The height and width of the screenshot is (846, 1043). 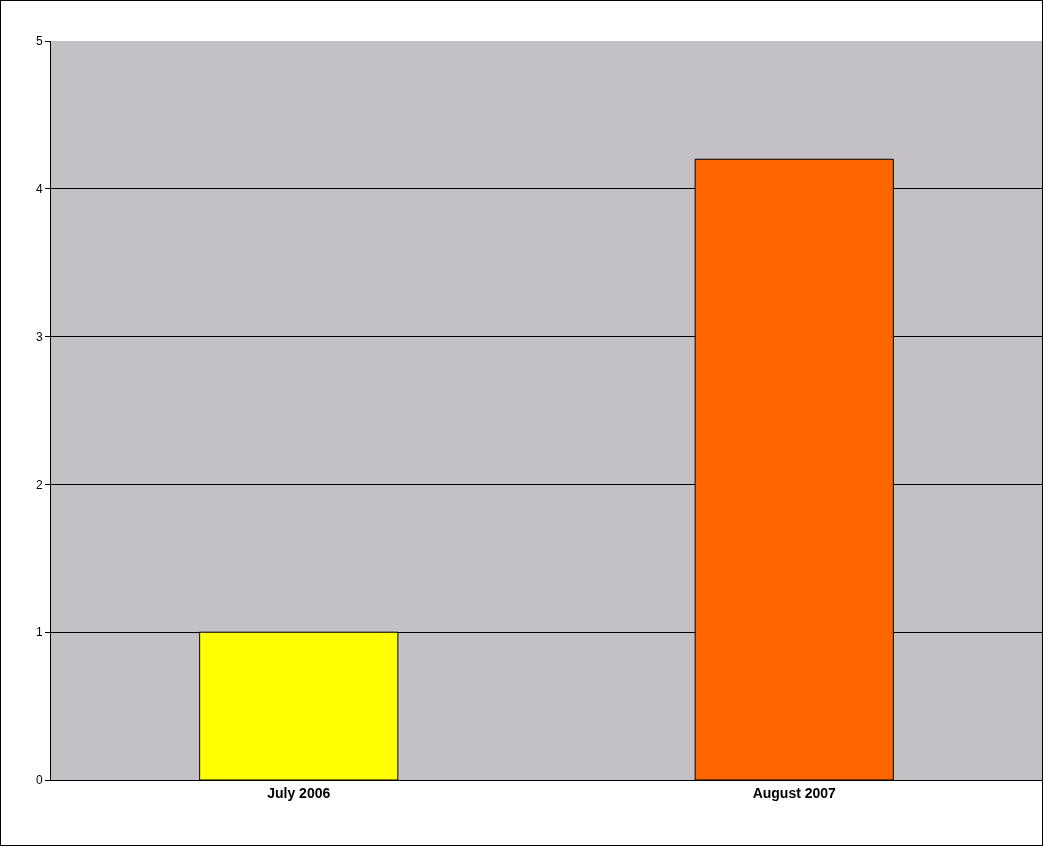 I want to click on y-tick-label: 5, so click(x=39, y=41).